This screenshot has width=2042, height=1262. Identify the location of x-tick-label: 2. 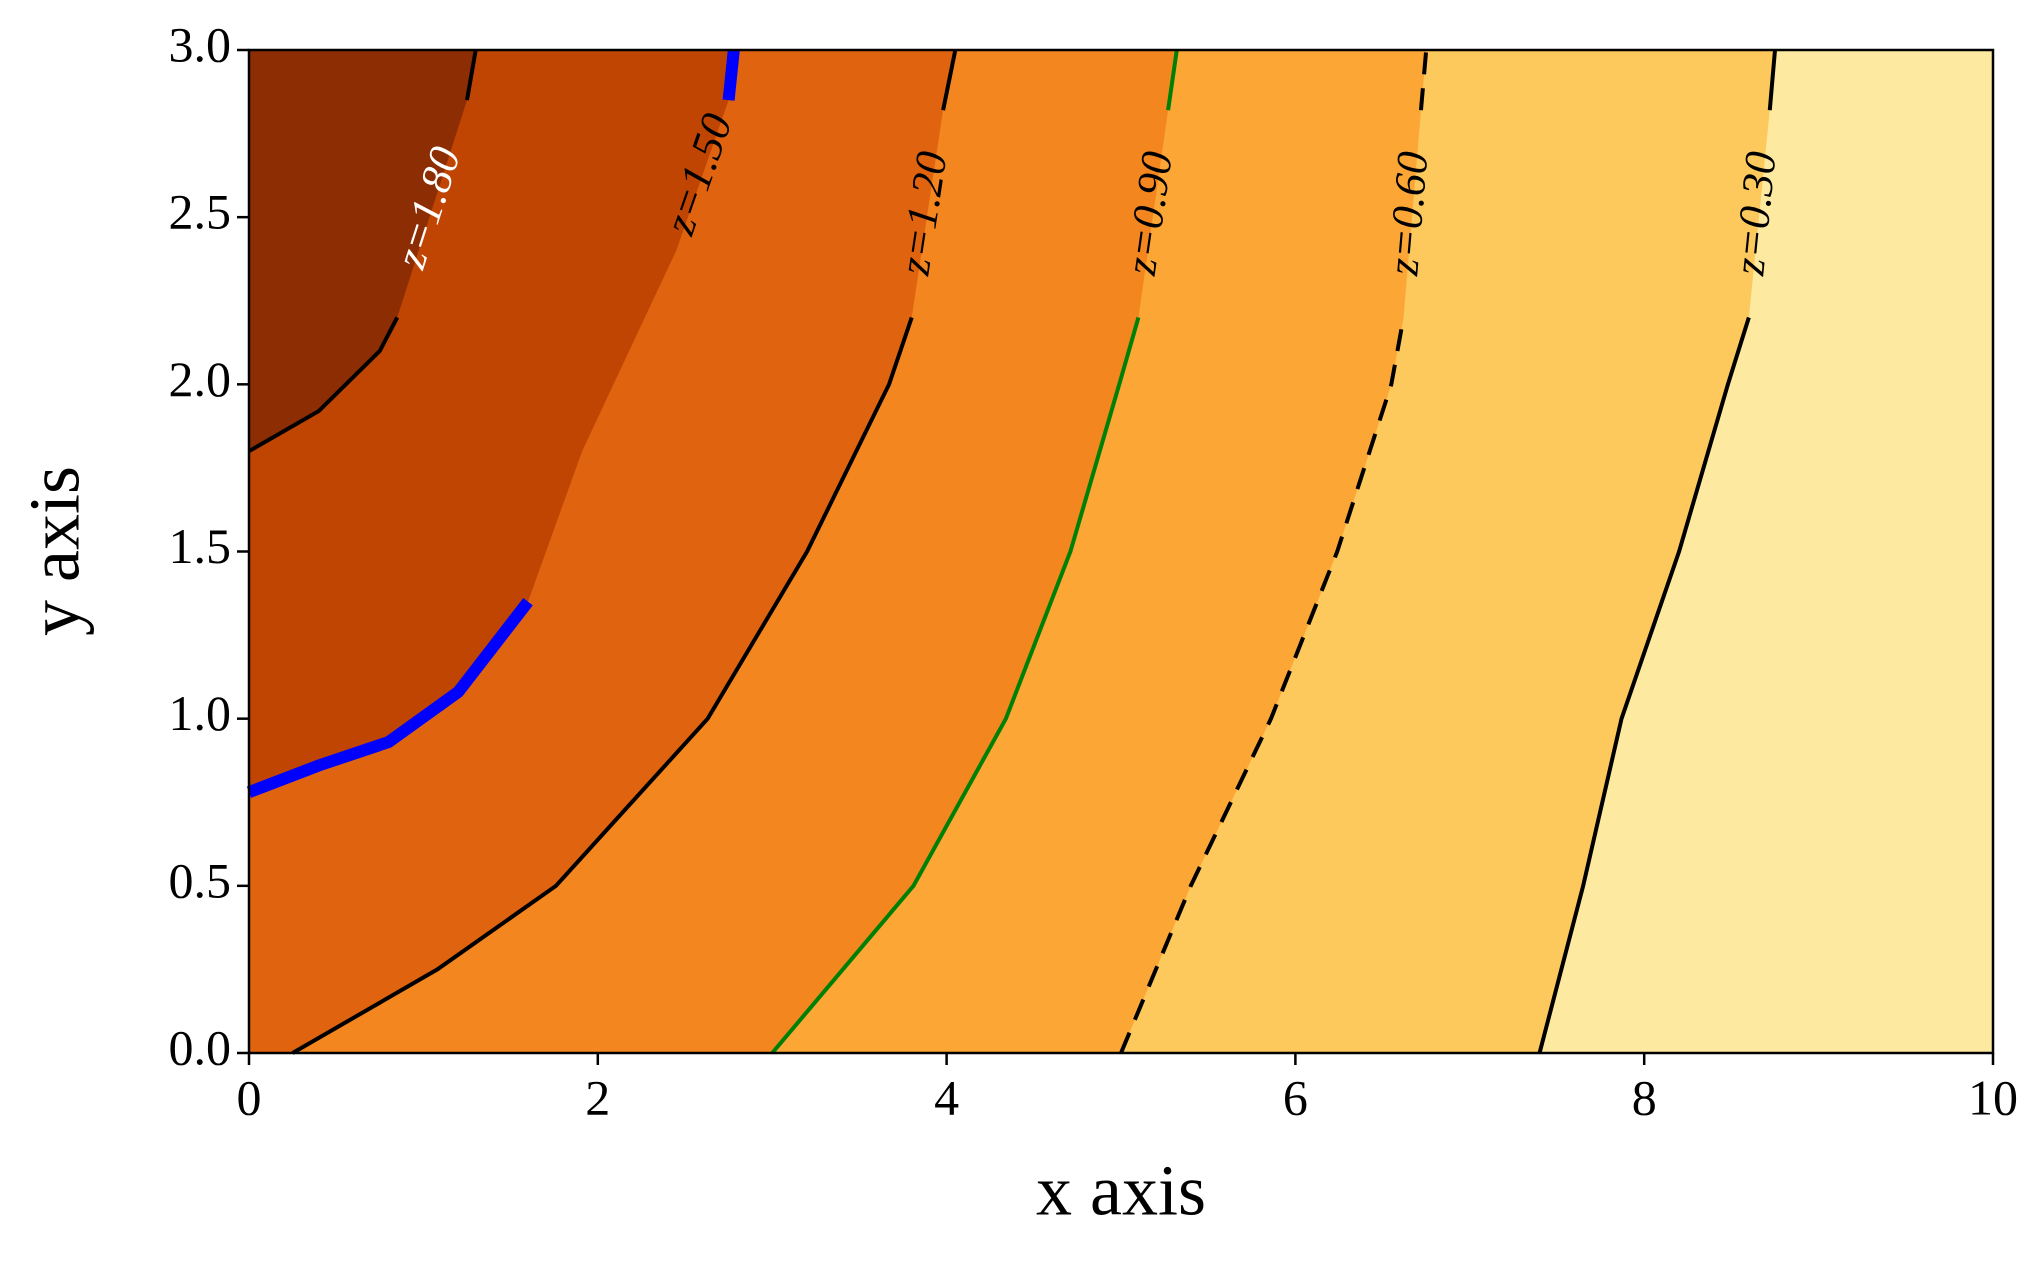
(597, 1097).